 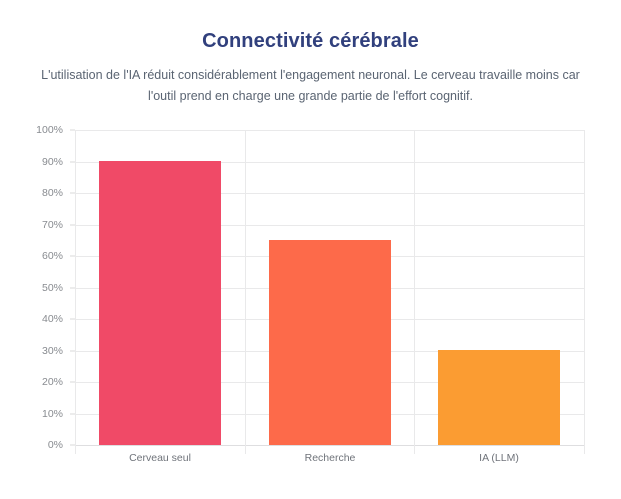 What do you see at coordinates (499, 458) in the screenshot?
I see `x-axis-category-label: IA (LLM)` at bounding box center [499, 458].